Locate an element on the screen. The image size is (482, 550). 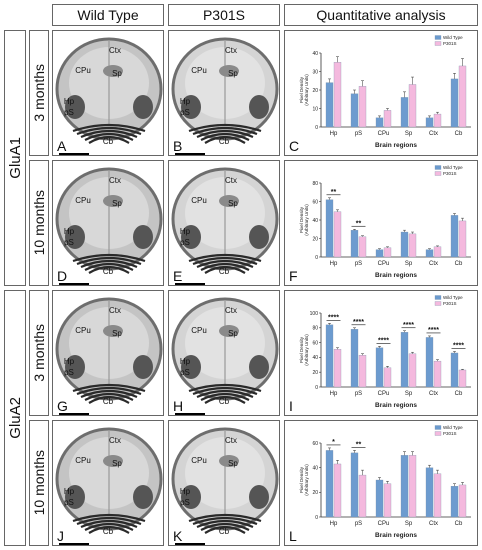
region-label-cpu: CPu is located at coordinates (83, 460).